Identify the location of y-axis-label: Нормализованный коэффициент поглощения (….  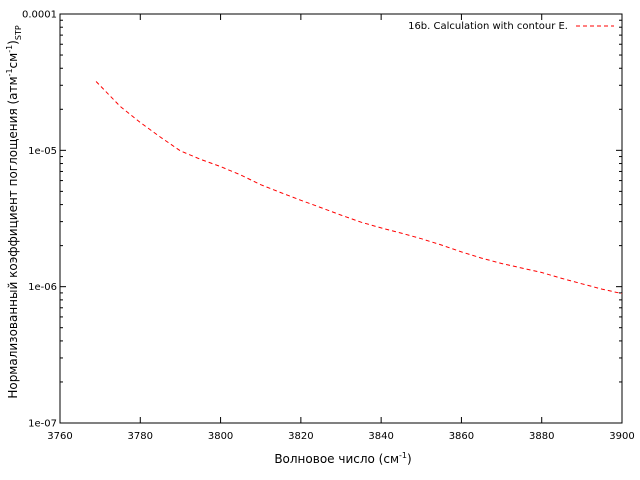
(14, 212).